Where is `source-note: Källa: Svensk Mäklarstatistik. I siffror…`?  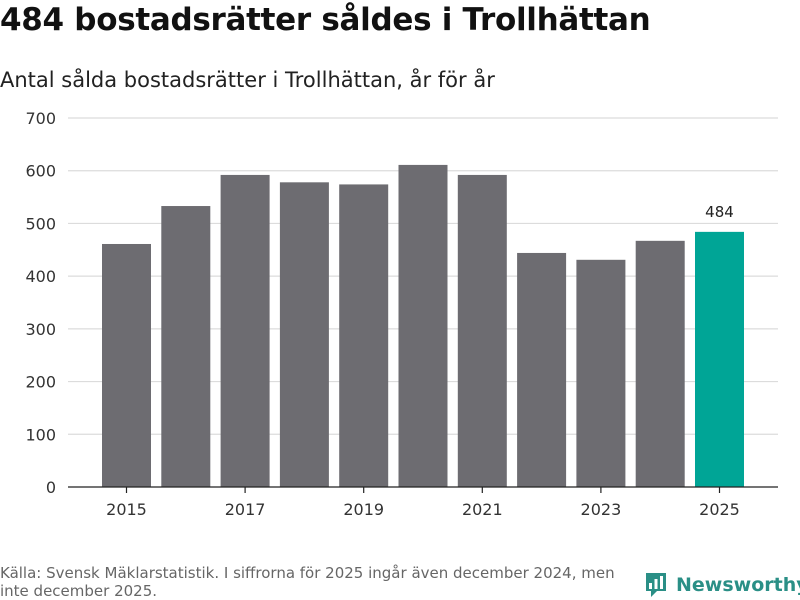
source-note: Källa: Svensk Mäklarstatistik. I siffror… is located at coordinates (307, 582).